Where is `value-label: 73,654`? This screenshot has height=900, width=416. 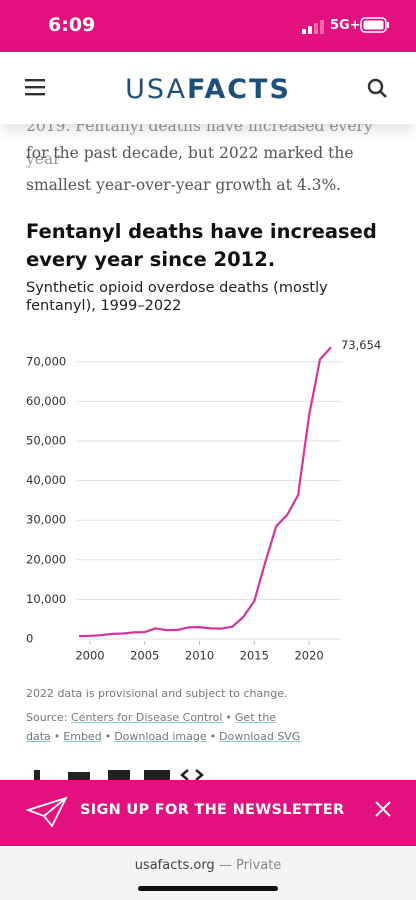
value-label: 73,654 is located at coordinates (361, 345).